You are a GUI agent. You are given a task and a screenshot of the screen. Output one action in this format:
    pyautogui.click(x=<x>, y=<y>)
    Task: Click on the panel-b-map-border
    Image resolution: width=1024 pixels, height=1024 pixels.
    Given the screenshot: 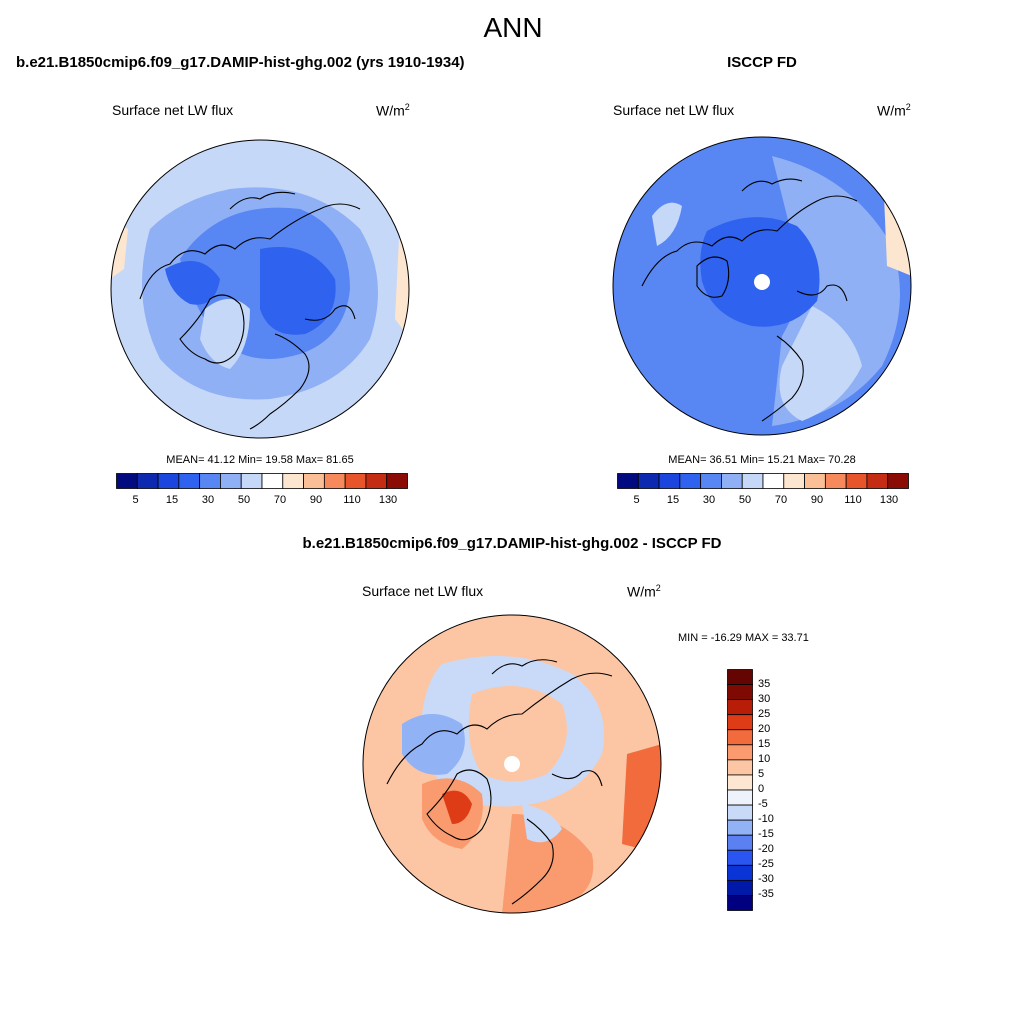 What is the action you would take?
    pyautogui.click(x=762, y=286)
    